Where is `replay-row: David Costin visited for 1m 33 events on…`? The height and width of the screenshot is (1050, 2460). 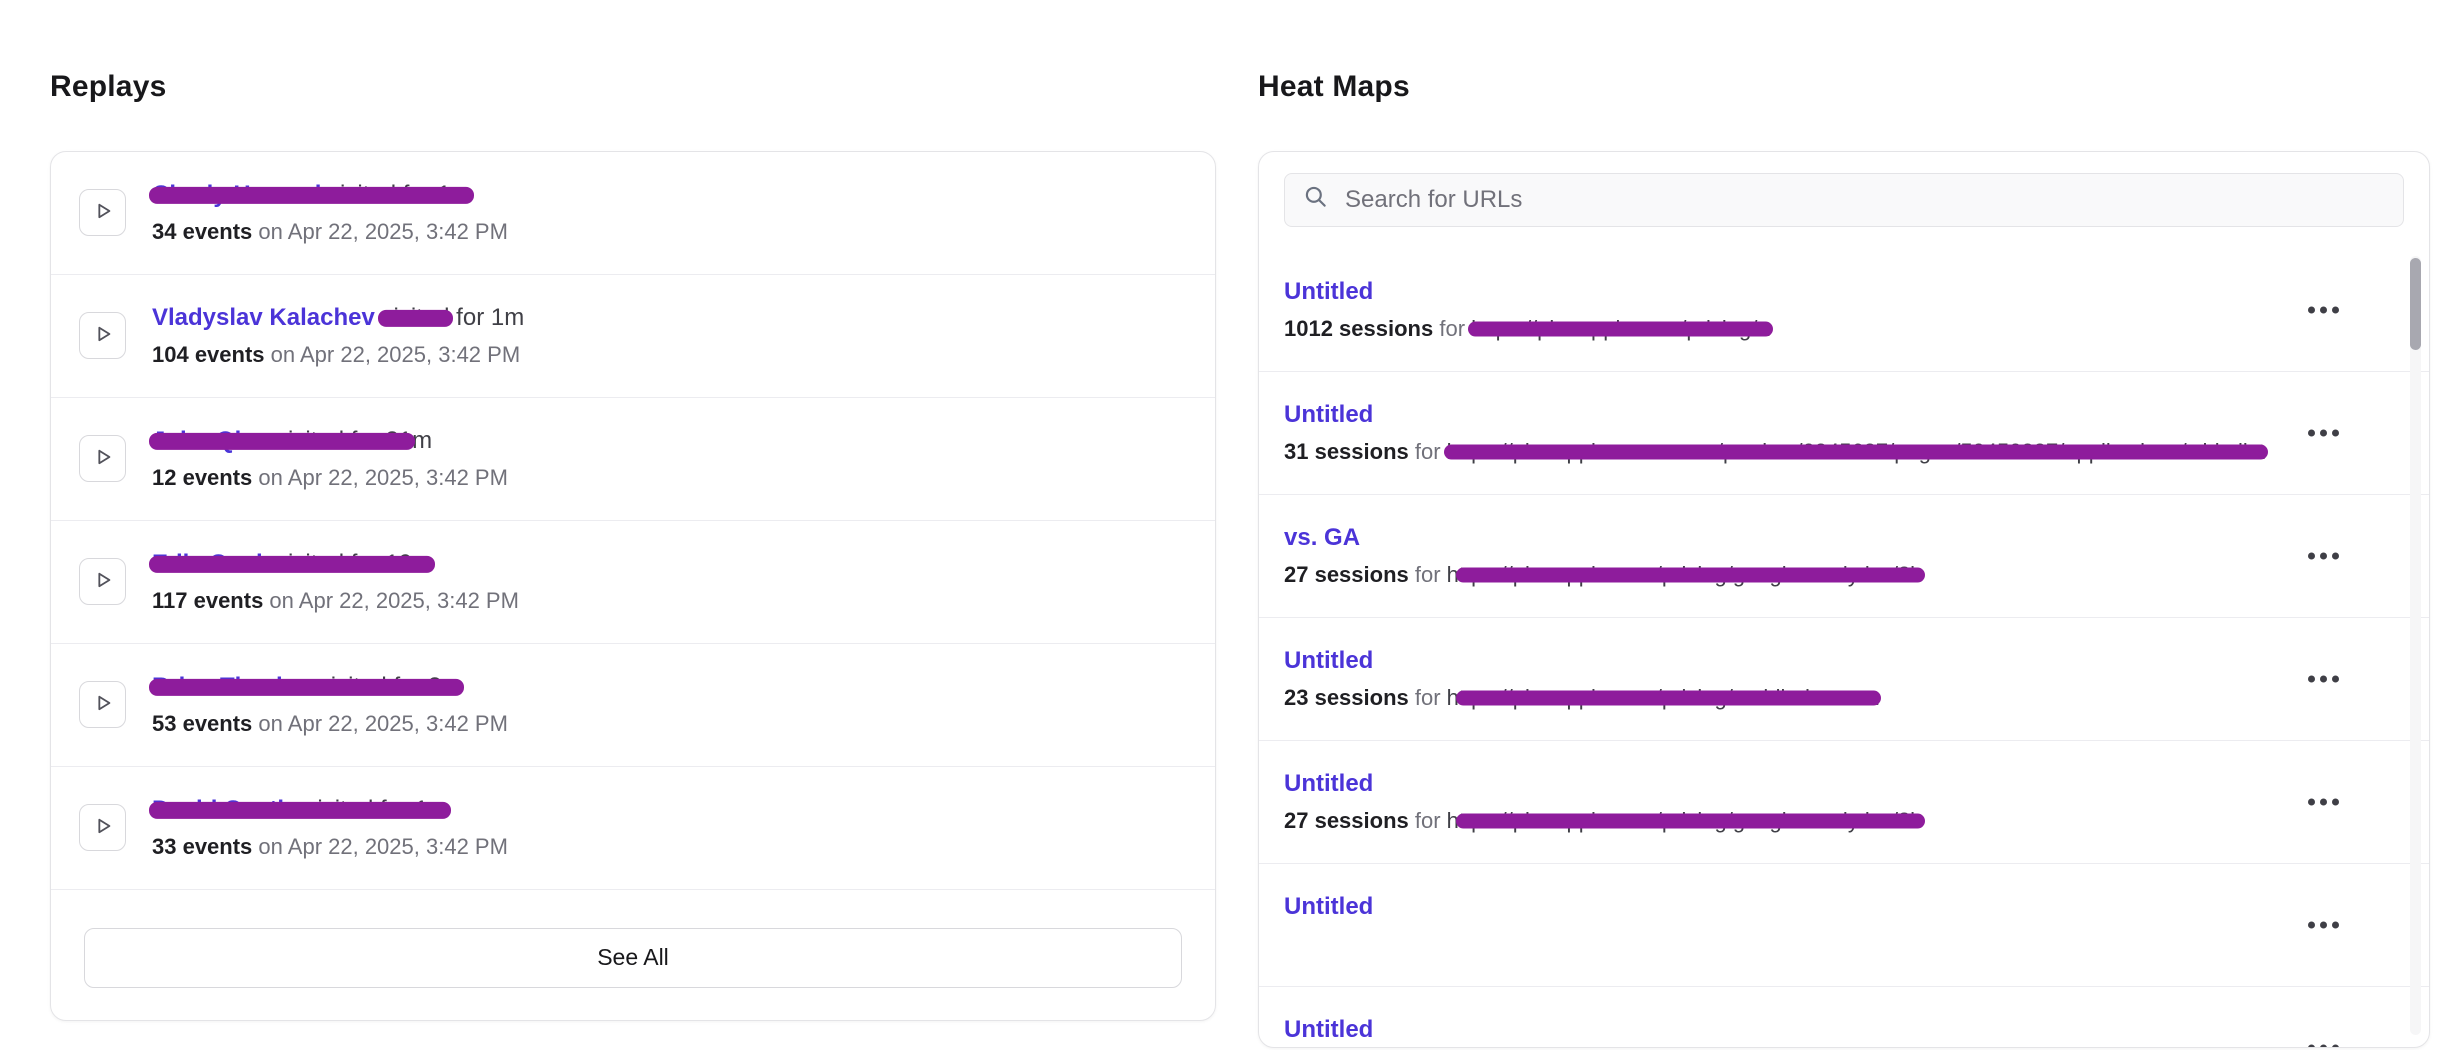 replay-row: David Costin visited for 1m 33 events on… is located at coordinates (633, 828).